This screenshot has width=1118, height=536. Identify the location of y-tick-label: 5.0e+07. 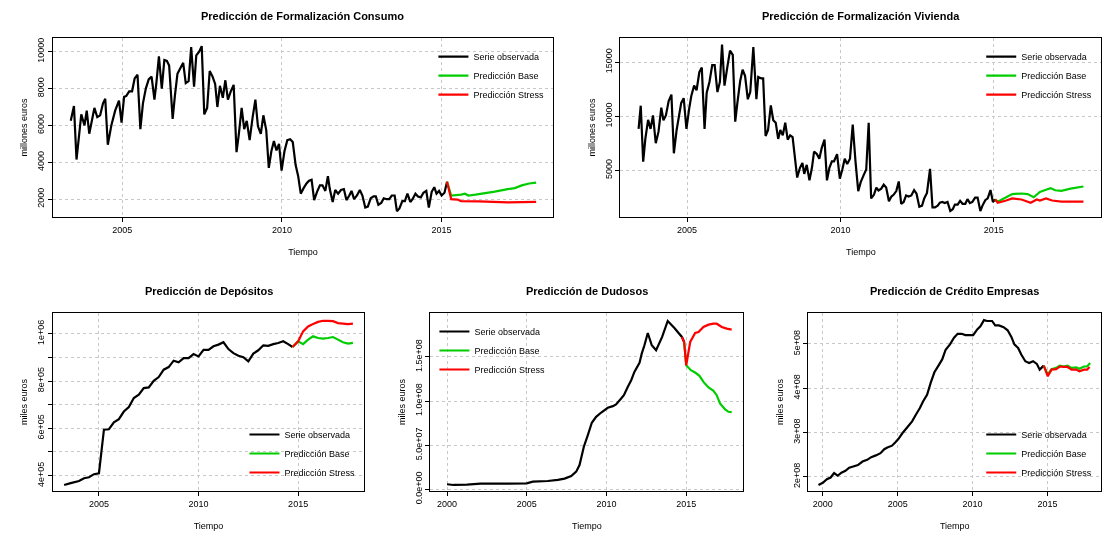
(418, 444).